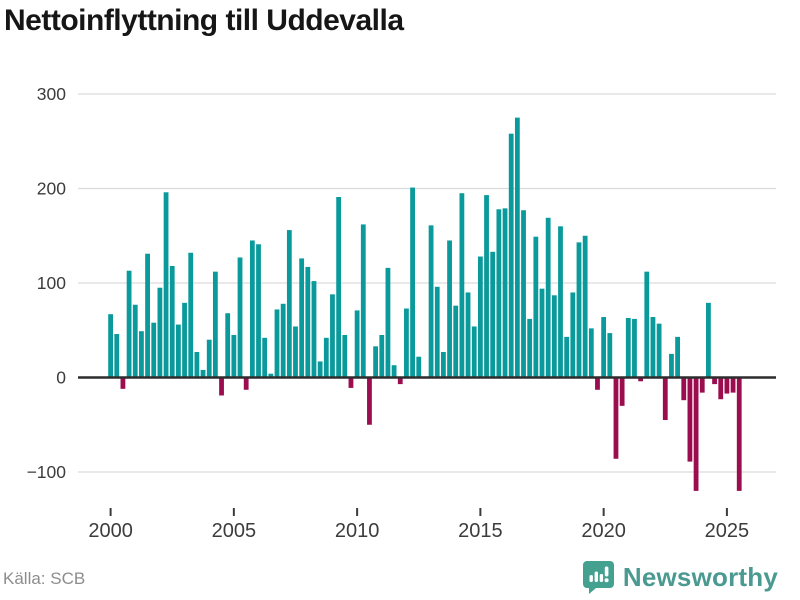 The height and width of the screenshot is (600, 800). What do you see at coordinates (51, 283) in the screenshot?
I see `svg-text: 100` at bounding box center [51, 283].